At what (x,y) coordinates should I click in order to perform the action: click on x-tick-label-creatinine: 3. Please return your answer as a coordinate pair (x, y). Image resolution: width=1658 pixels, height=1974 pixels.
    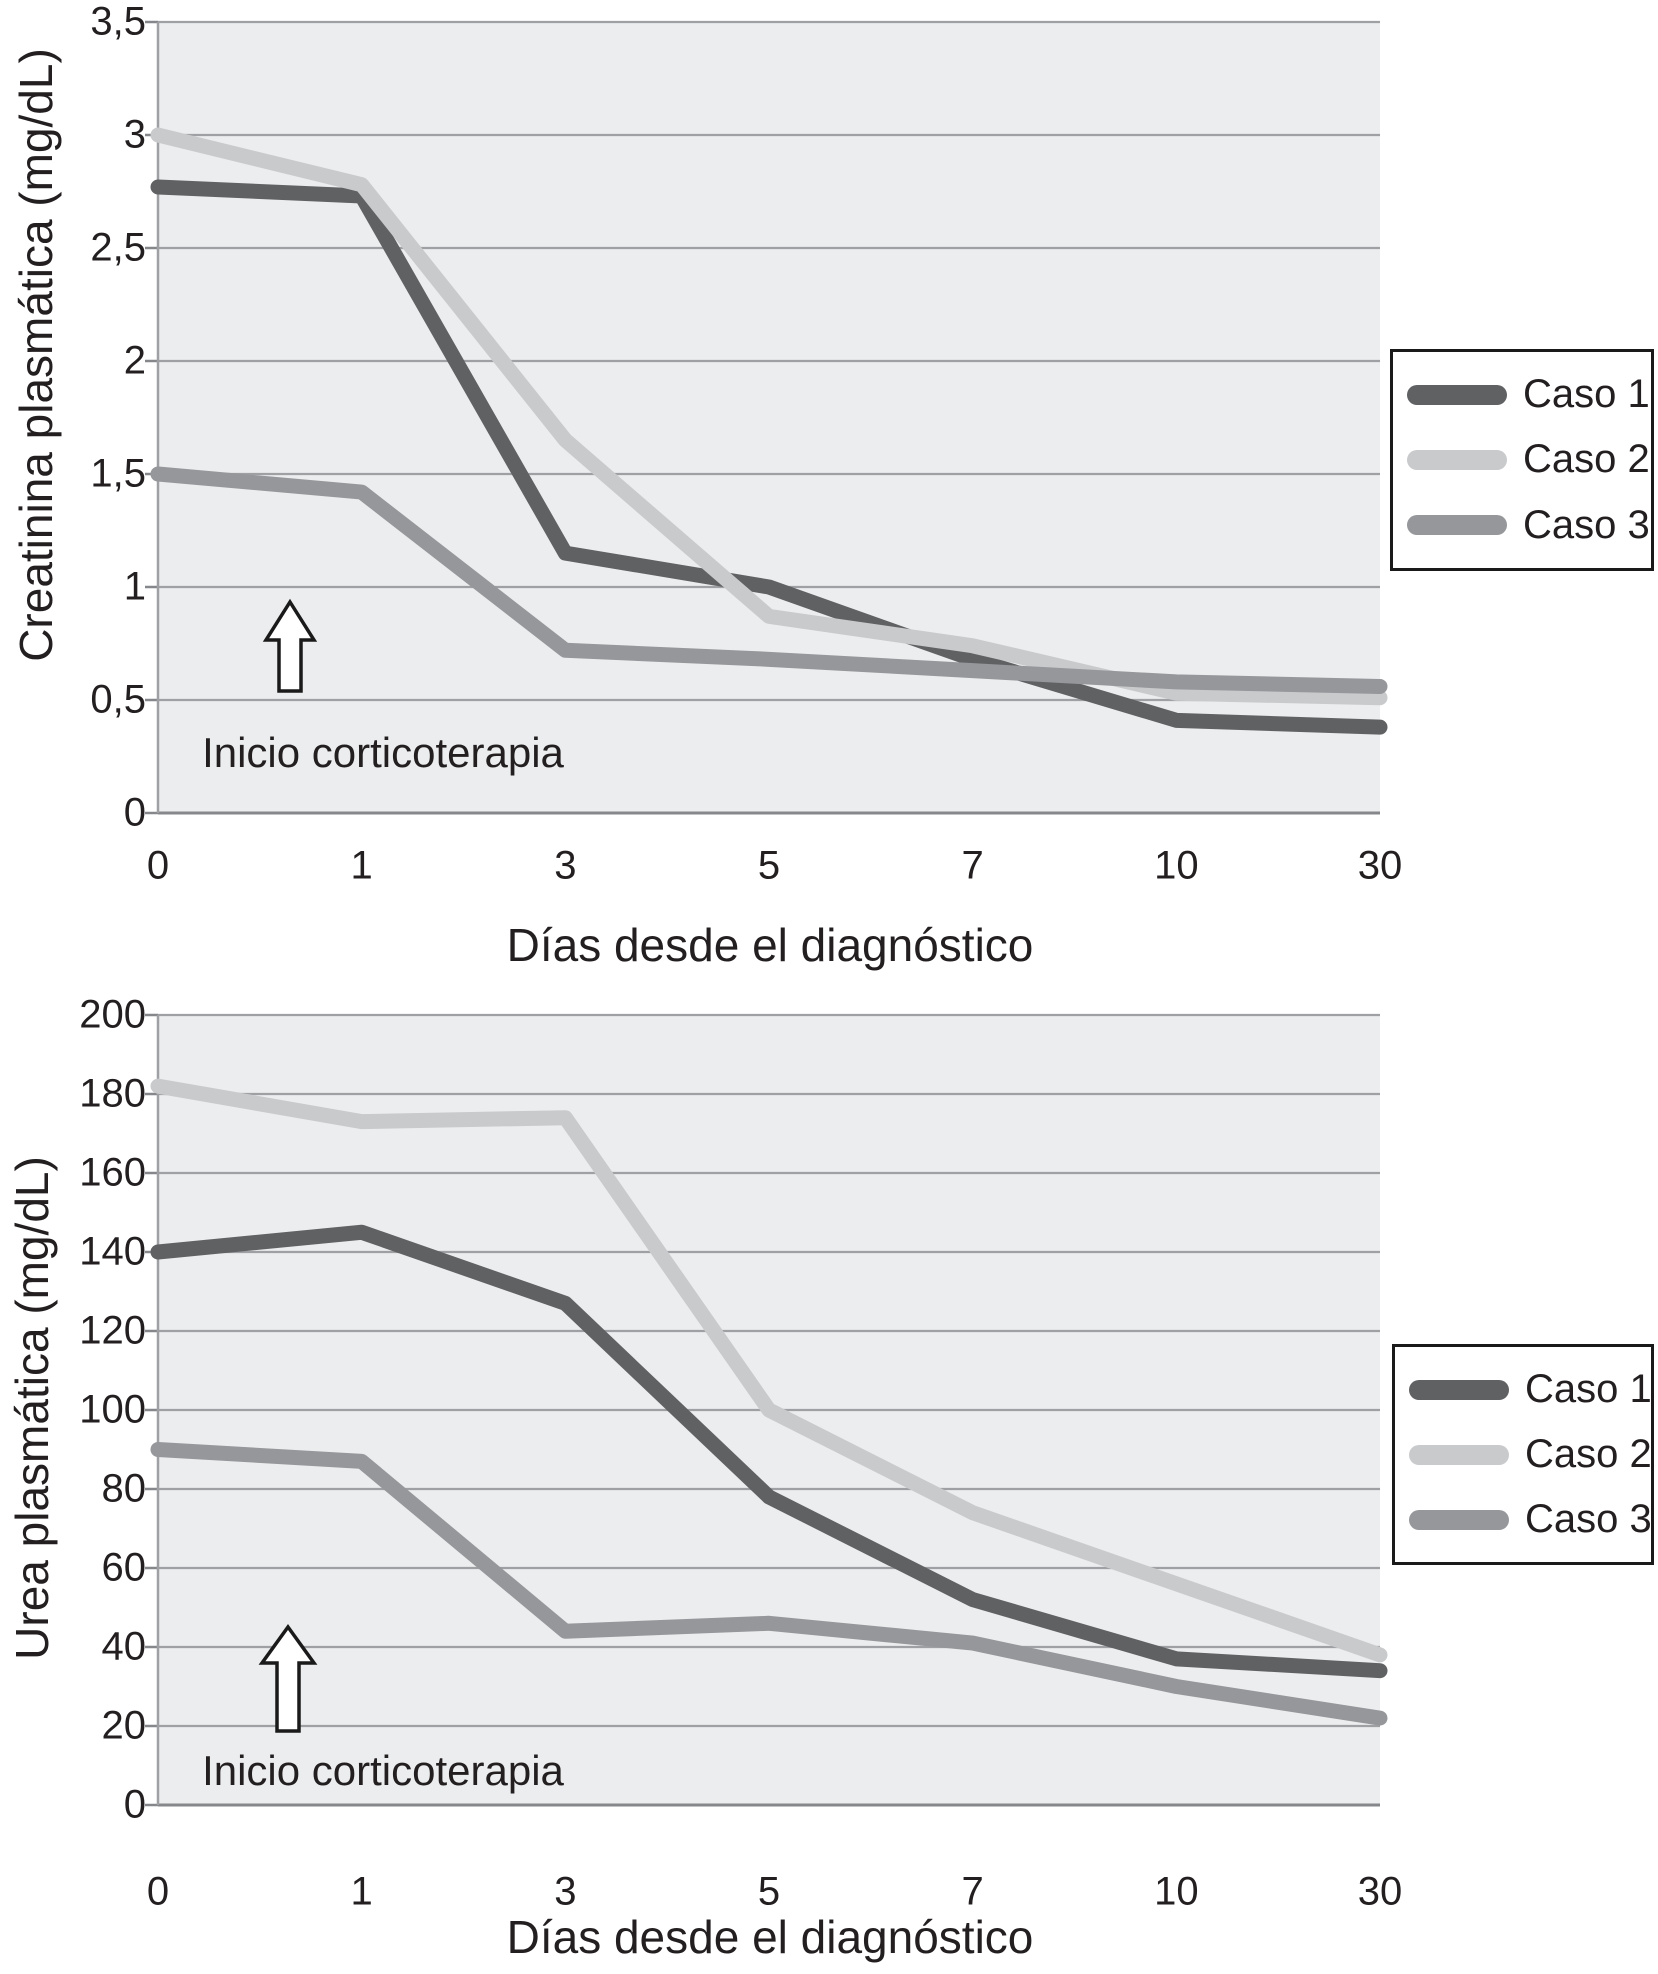
    Looking at the image, I should click on (565, 865).